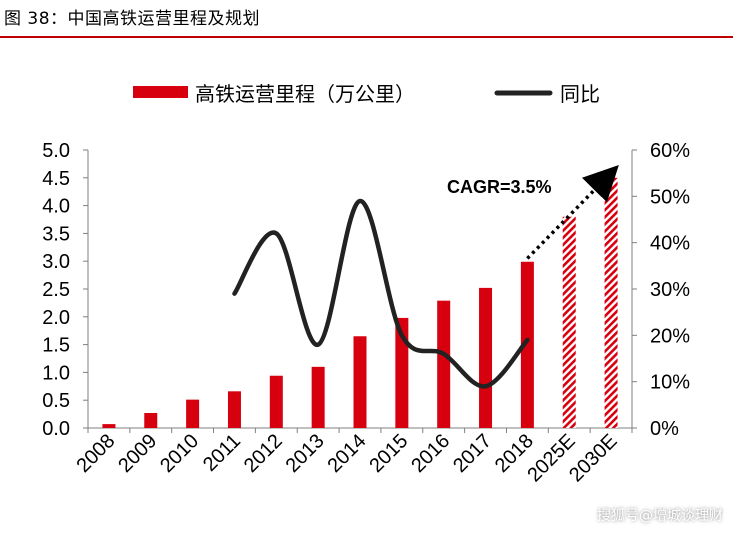  What do you see at coordinates (193, 413) in the screenshot?
I see `bar-2010` at bounding box center [193, 413].